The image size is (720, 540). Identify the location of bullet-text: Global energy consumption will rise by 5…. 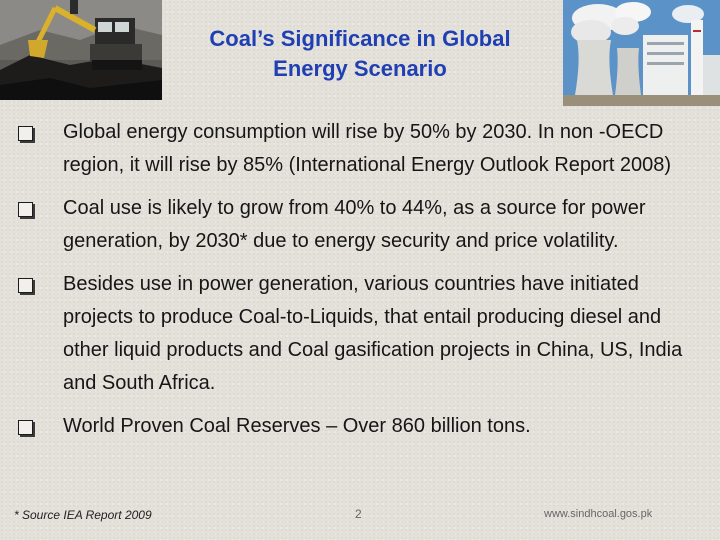
(367, 148).